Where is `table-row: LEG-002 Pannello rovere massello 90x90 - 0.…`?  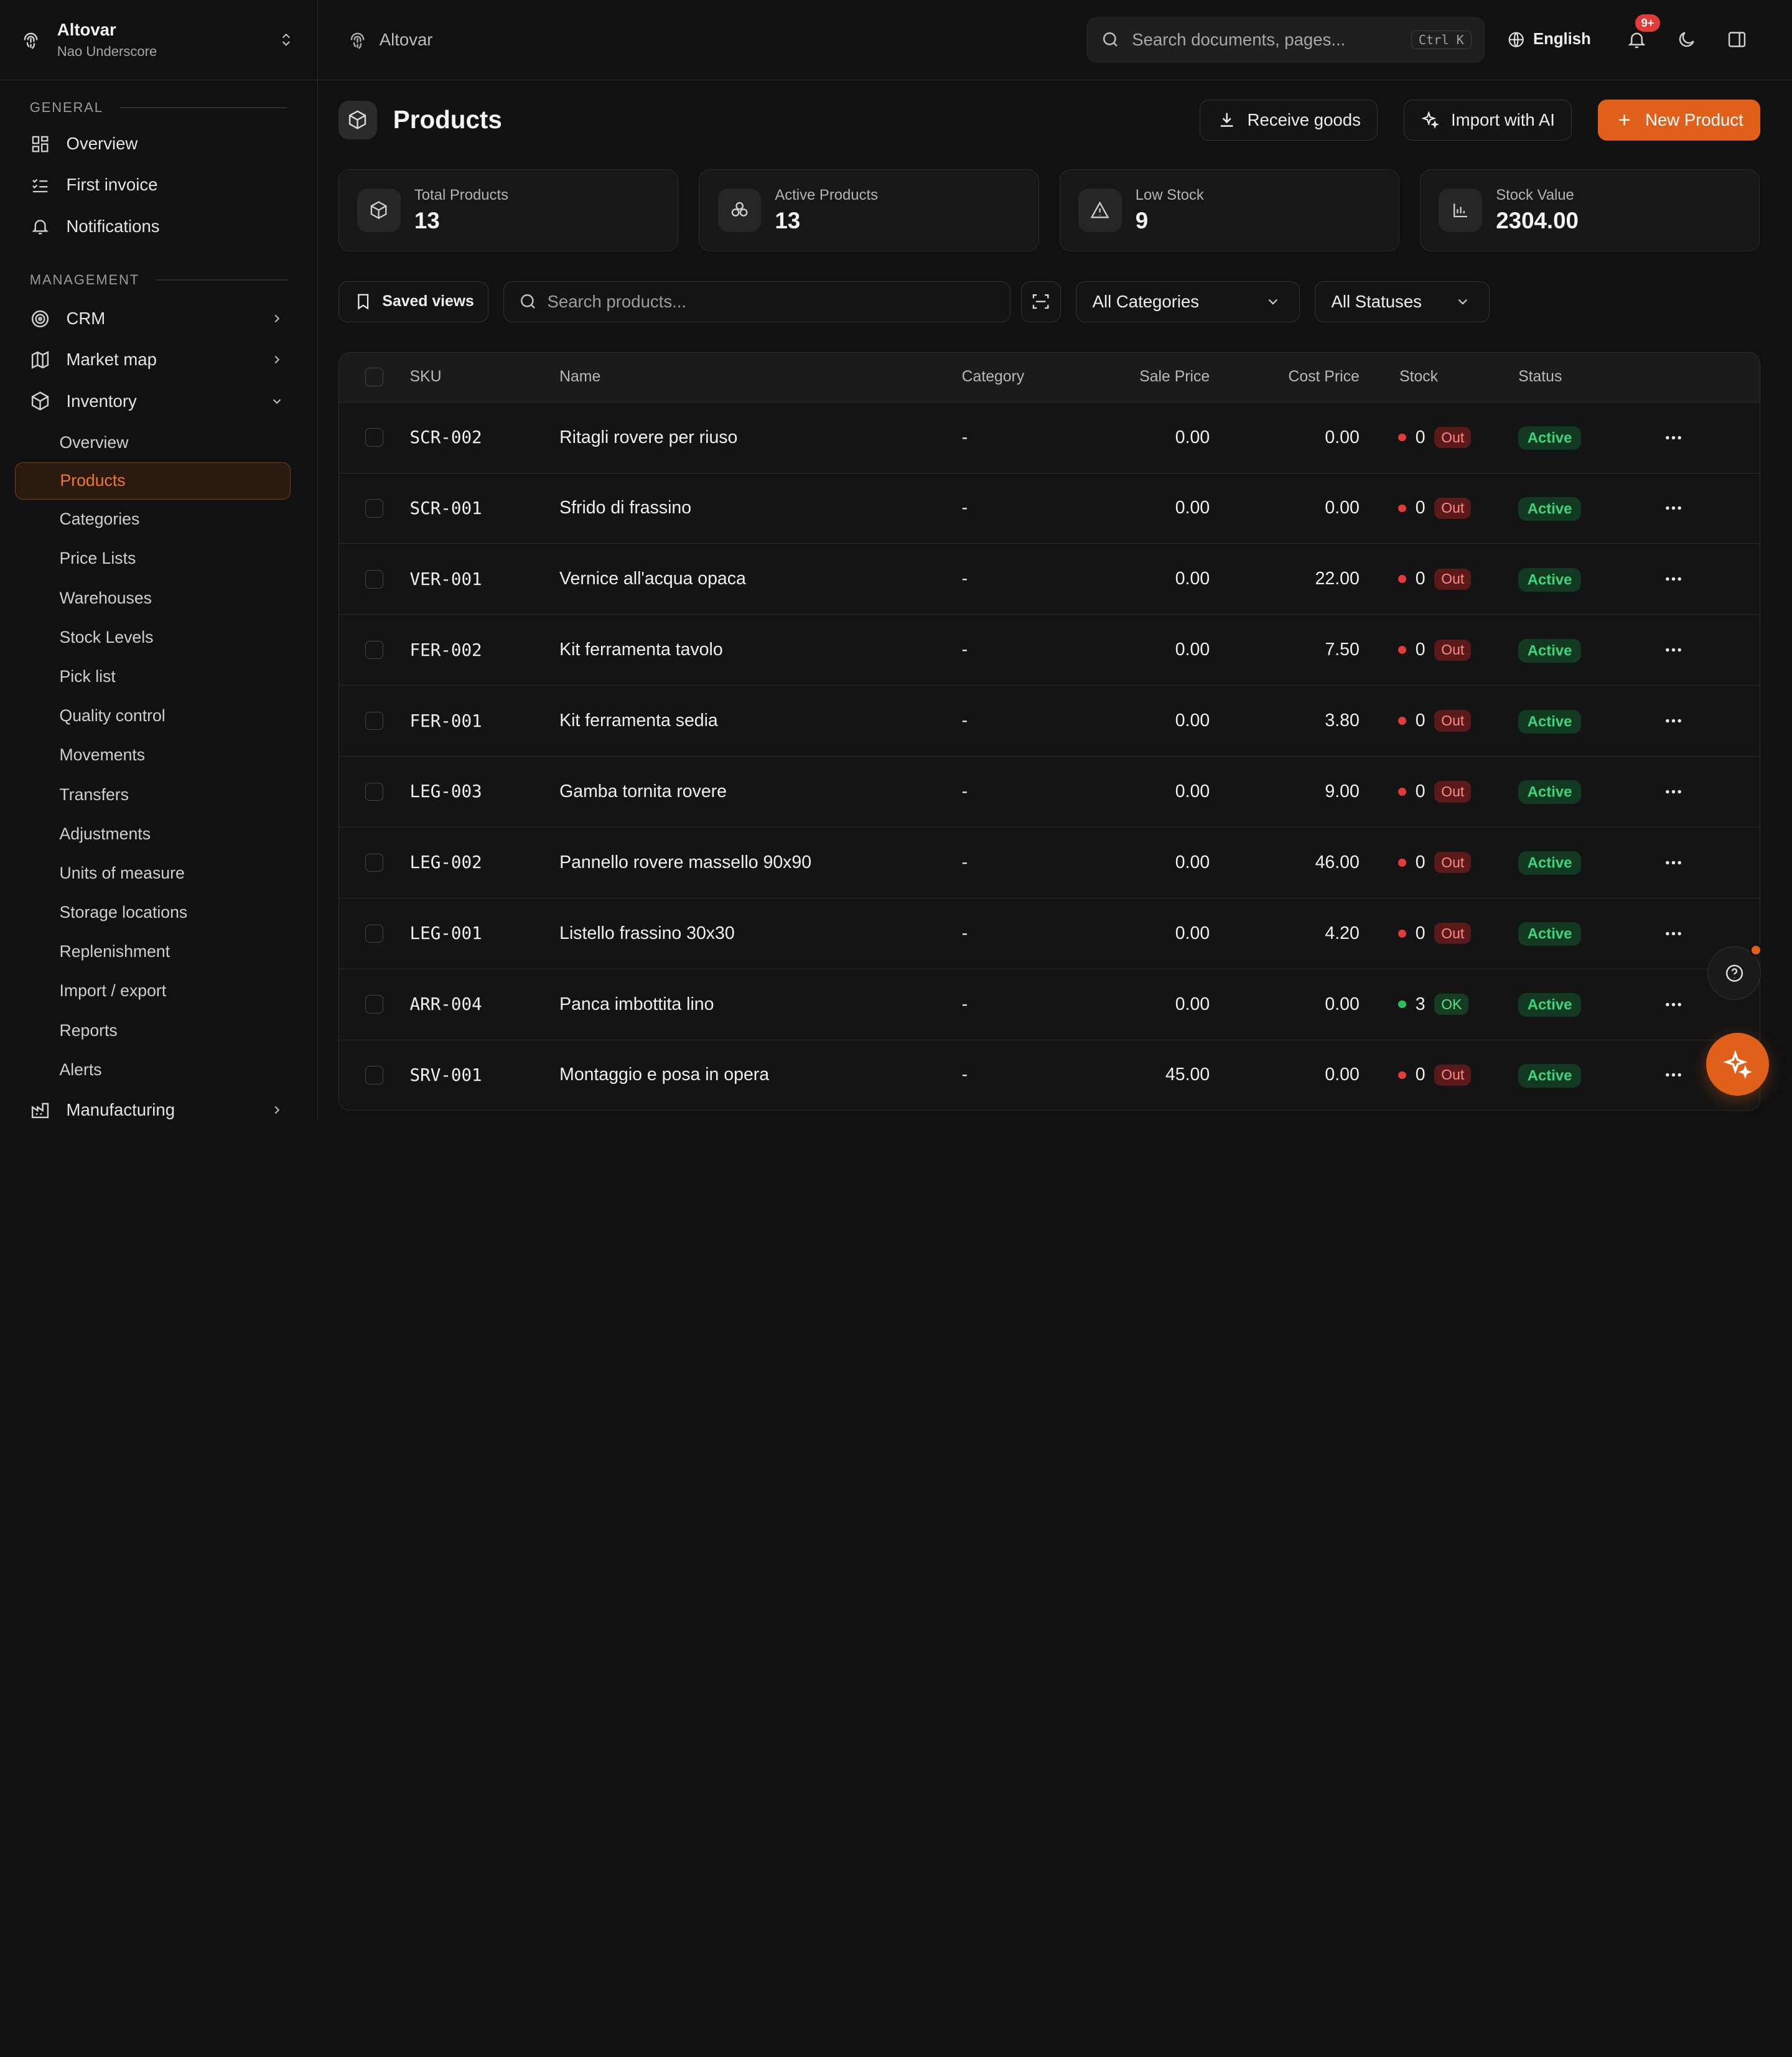
table-row: LEG-002 Pannello rovere massello 90x90 - 0.… is located at coordinates (1049, 862).